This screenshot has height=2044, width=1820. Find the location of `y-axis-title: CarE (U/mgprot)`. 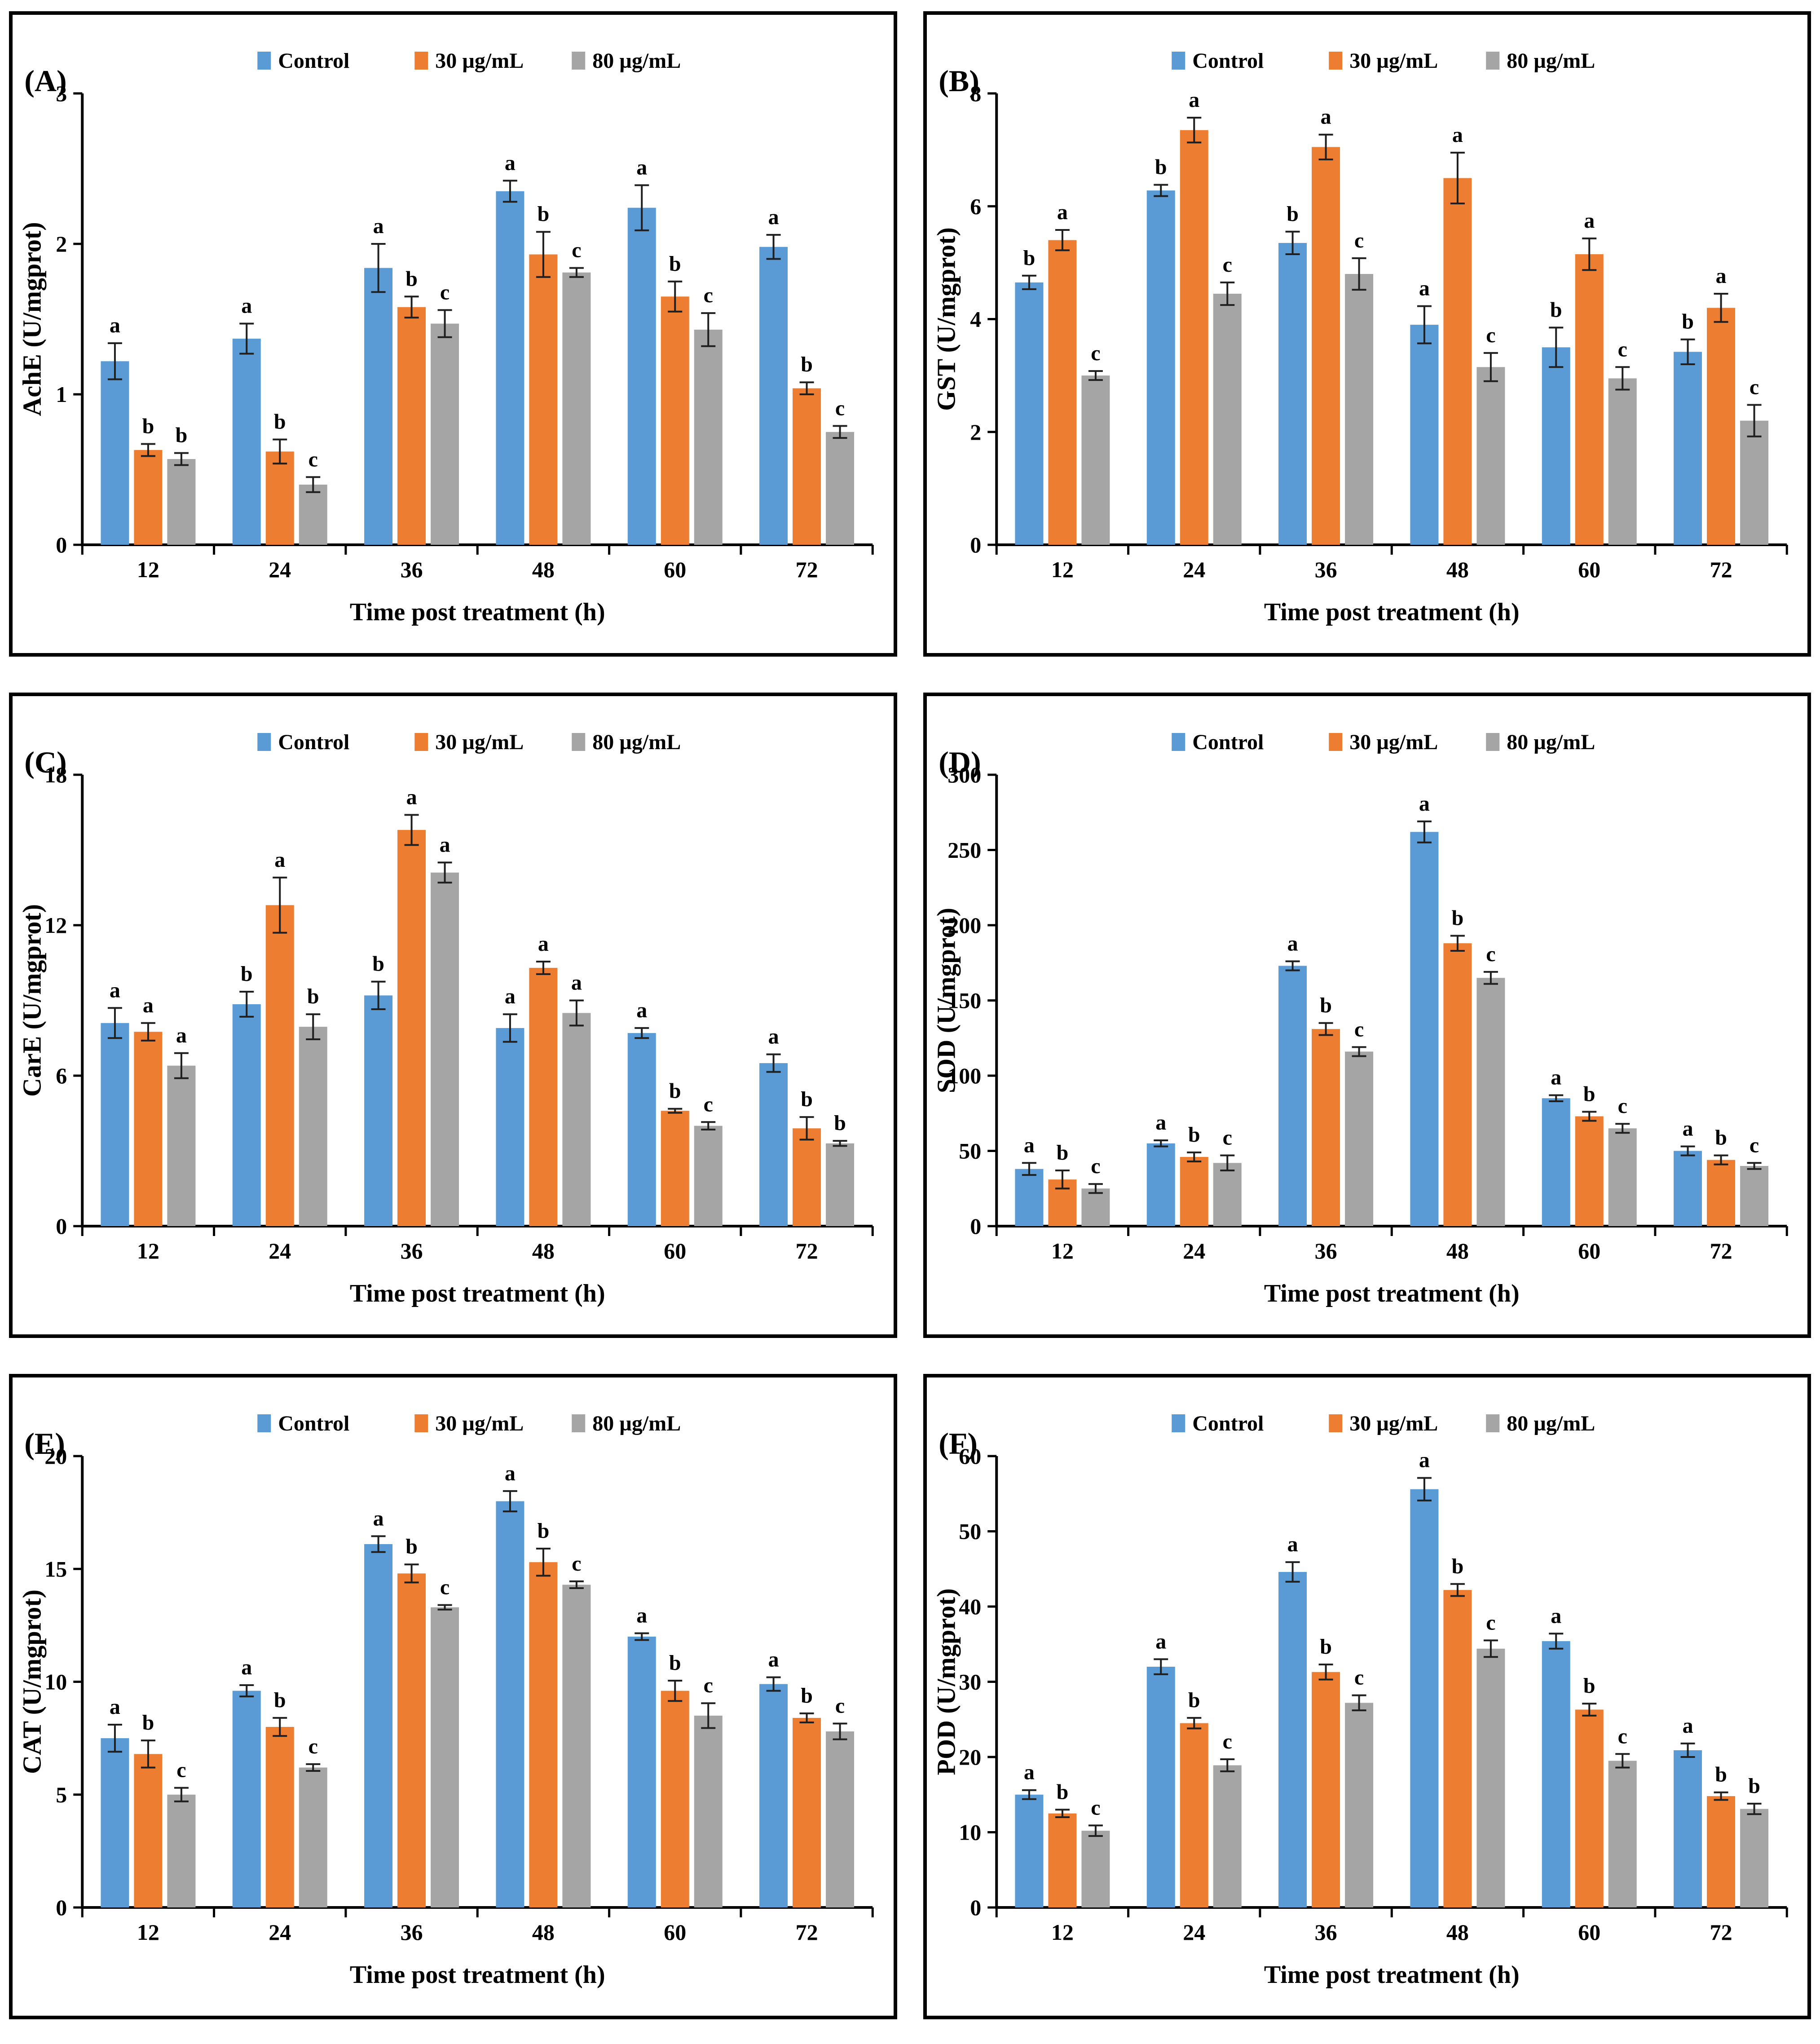

y-axis-title: CarE (U/mgprot) is located at coordinates (32, 1000).